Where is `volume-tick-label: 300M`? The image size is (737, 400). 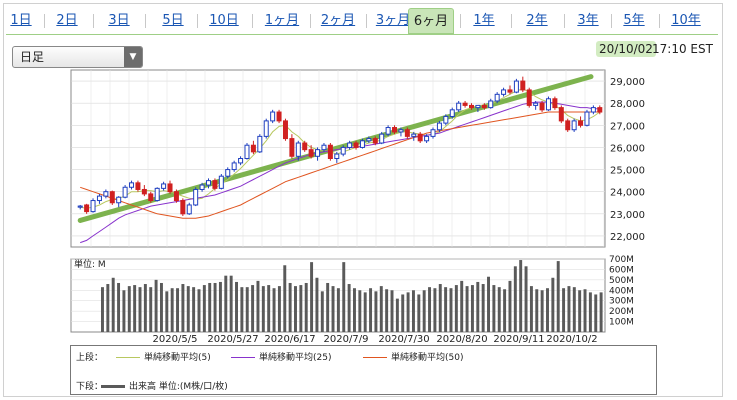
volume-tick-label: 300M is located at coordinates (621, 302).